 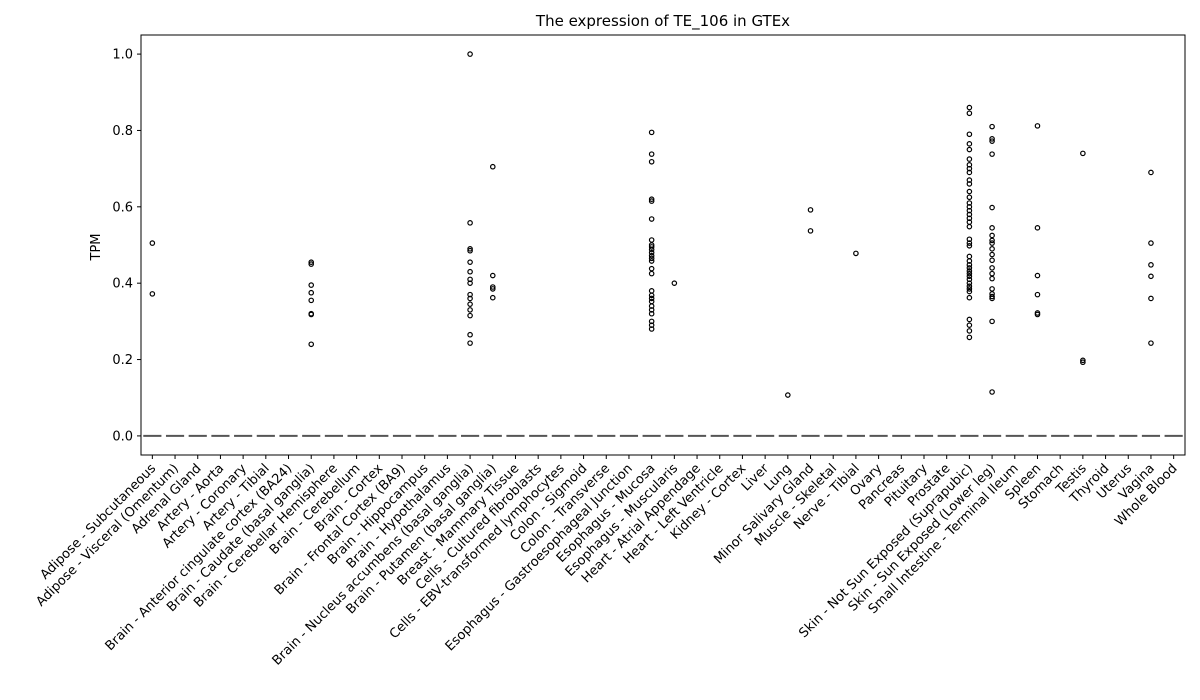 What do you see at coordinates (122, 284) in the screenshot?
I see `y-tick-label: 0.4` at bounding box center [122, 284].